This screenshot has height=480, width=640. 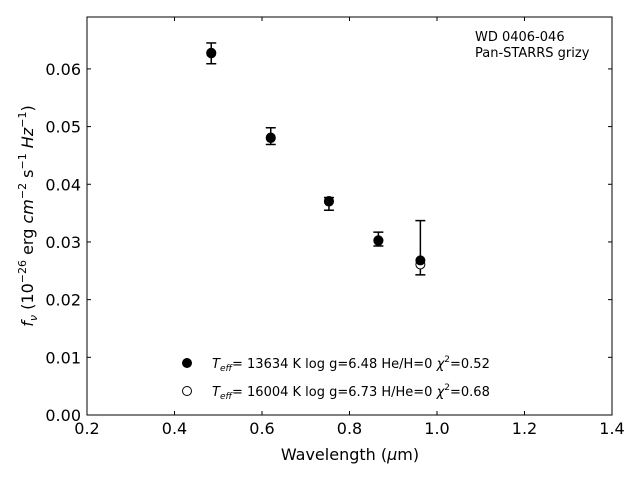 I want to click on legend-label-2: Teff= 16004 K log g=6.73 H/He=0 χ2=0.68, so click(x=351, y=392).